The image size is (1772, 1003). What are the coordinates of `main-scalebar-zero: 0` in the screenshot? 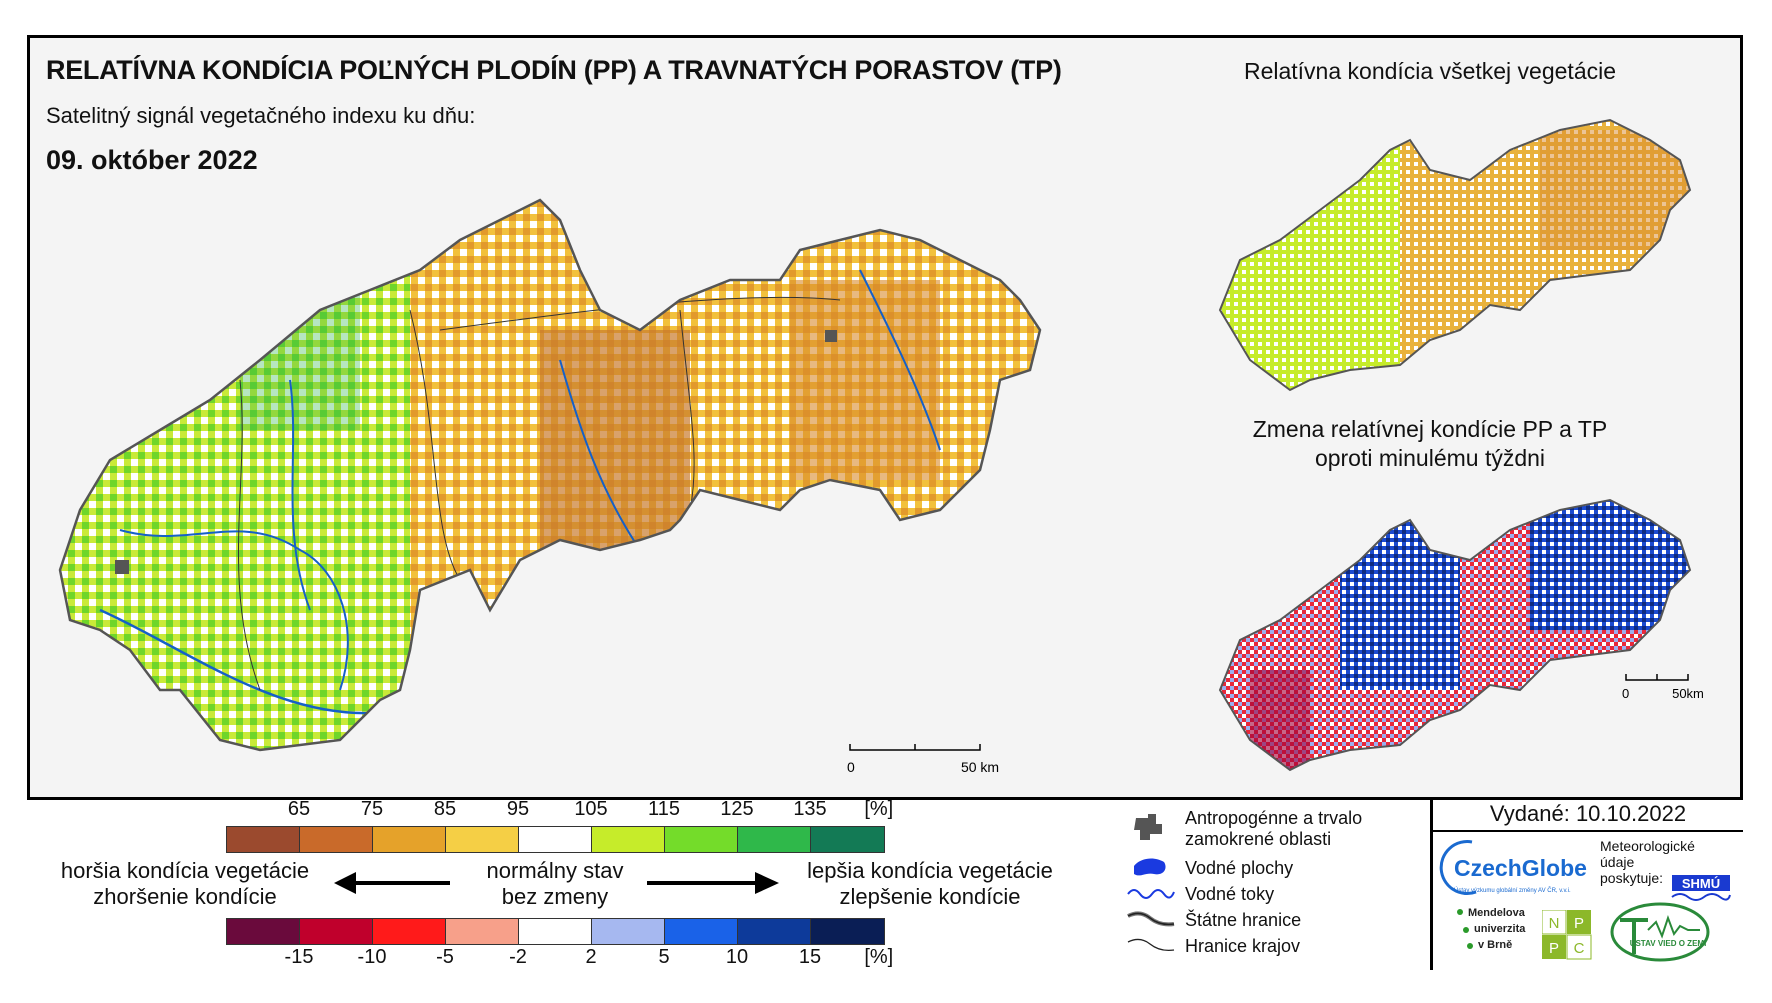 It's located at (851, 767).